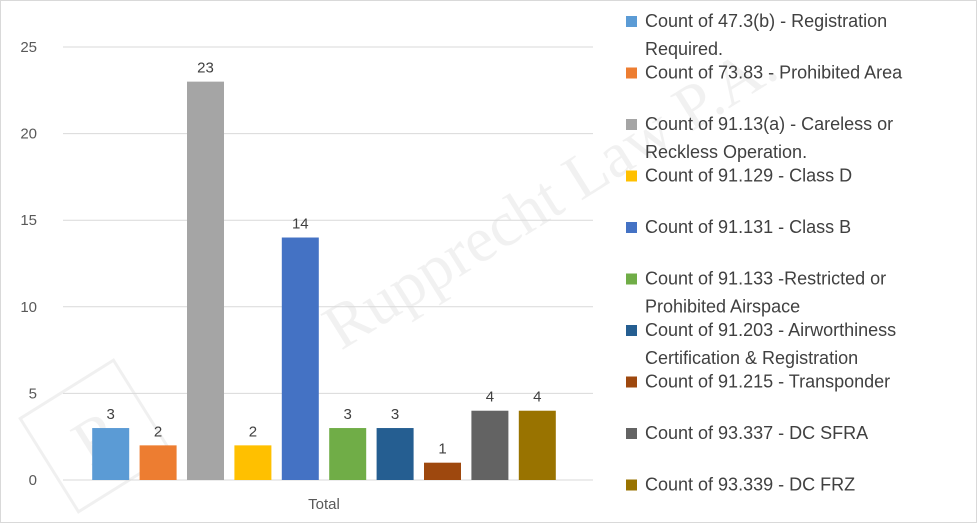  Describe the element at coordinates (766, 35) in the screenshot. I see `legend-label-1: Count of 47.3(b) - Registration Required.` at that location.